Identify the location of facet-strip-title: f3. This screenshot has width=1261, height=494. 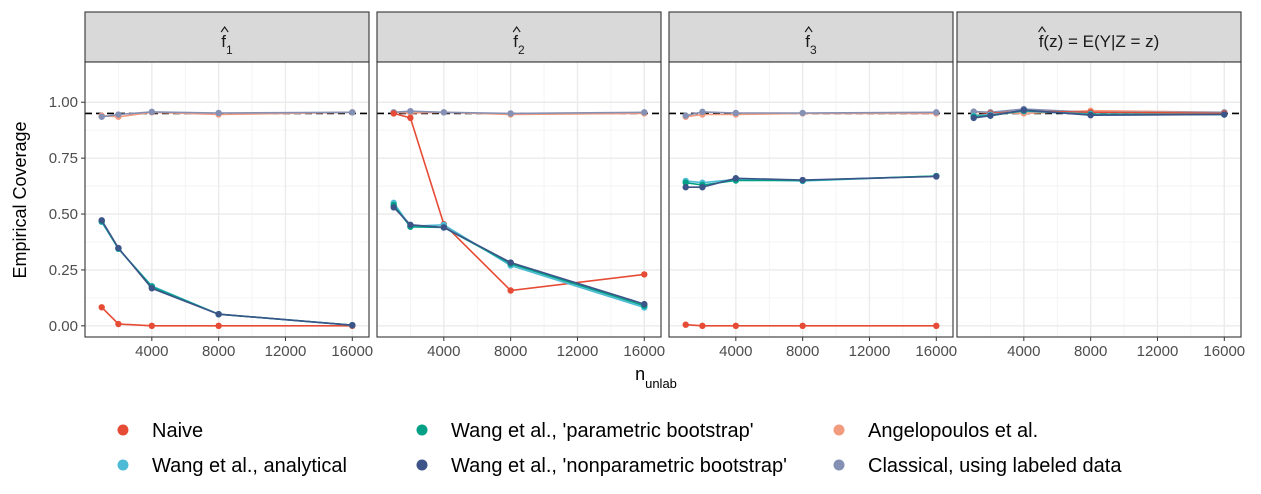
(811, 44).